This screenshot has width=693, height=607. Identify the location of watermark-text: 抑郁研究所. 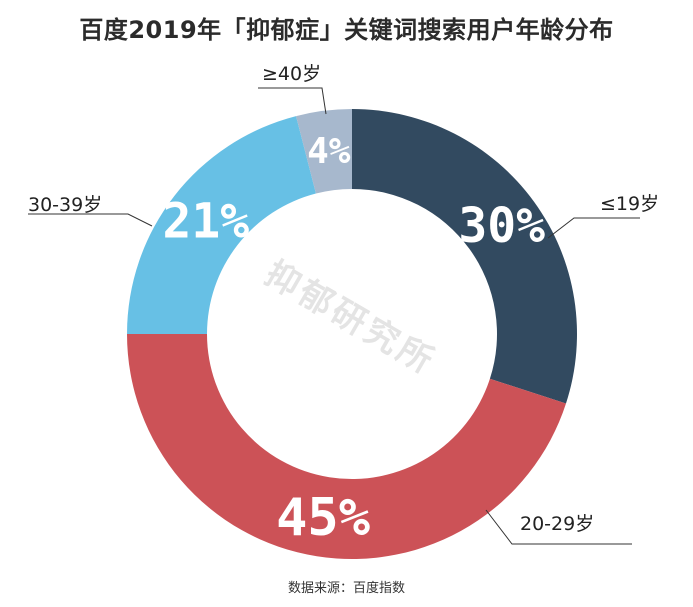
(350, 319).